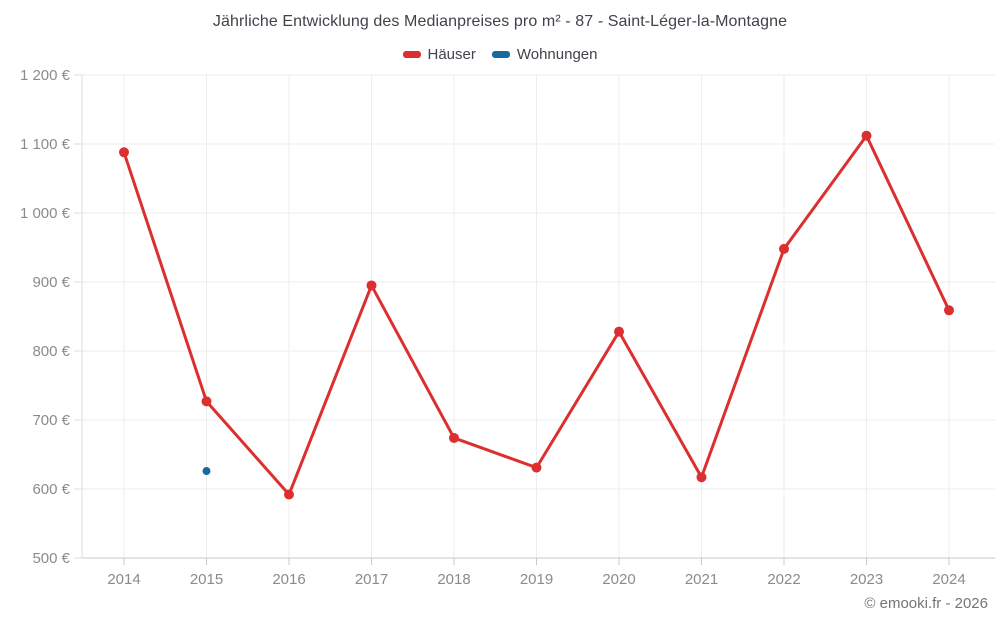 The width and height of the screenshot is (1000, 625). I want to click on x-tick-label: 2020, so click(618, 579).